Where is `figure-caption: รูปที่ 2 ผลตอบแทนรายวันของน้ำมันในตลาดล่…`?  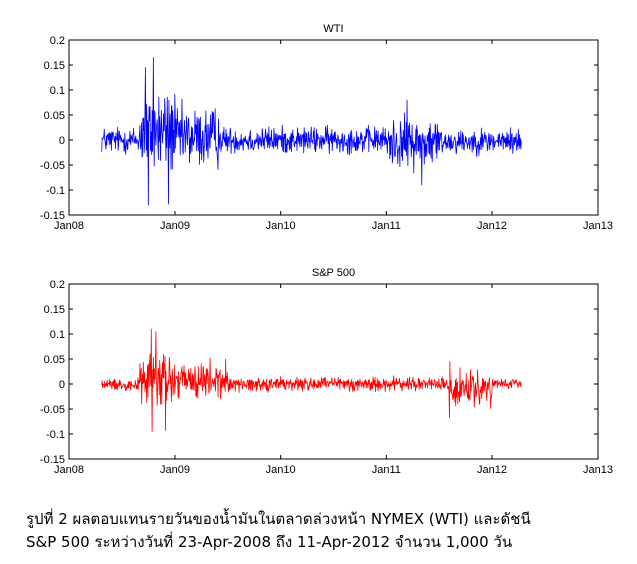
figure-caption: รูปที่ 2 ผลตอบแทนรายวันของน้ำมันในตลาดล่… is located at coordinates (326, 531).